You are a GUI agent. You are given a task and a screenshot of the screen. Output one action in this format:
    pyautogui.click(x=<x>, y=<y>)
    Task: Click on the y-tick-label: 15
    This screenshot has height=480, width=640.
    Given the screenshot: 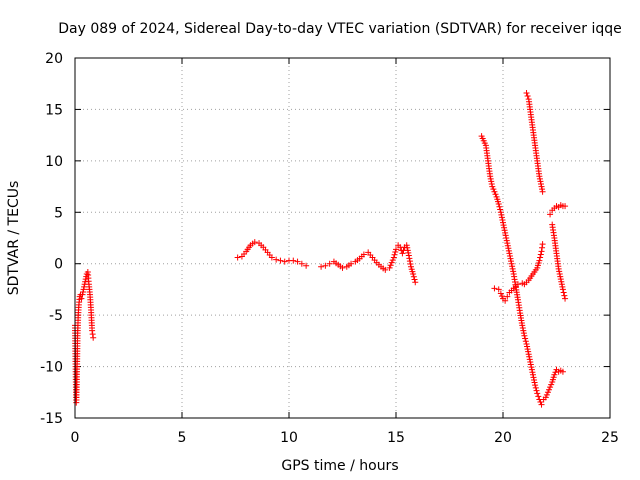 What is the action you would take?
    pyautogui.click(x=54, y=110)
    